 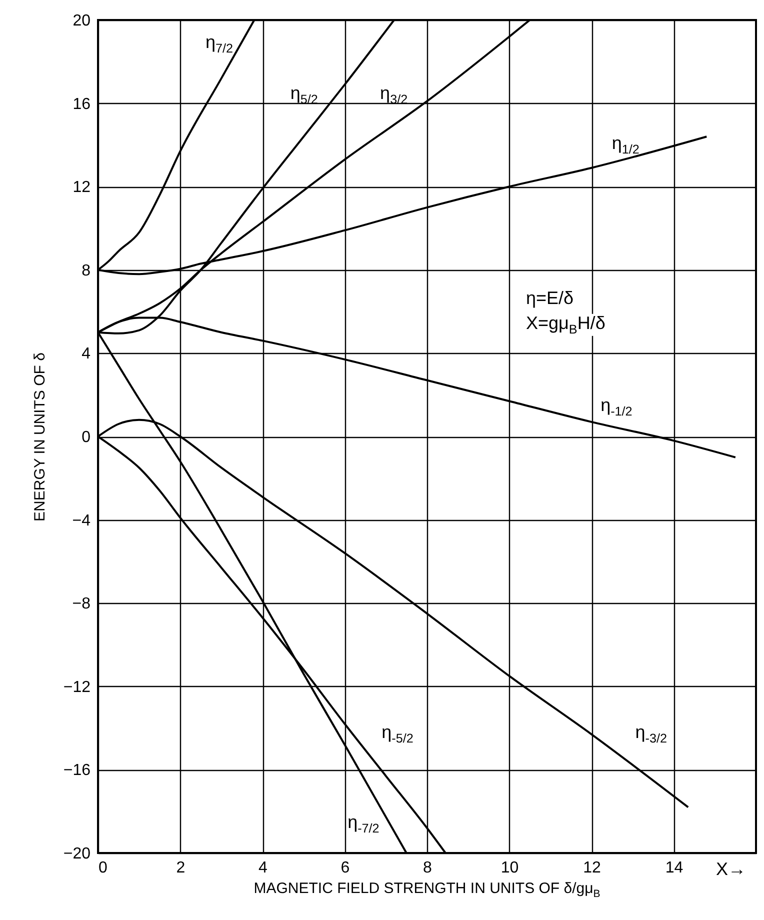 What do you see at coordinates (77, 771) in the screenshot?
I see `y-tick-label: −16` at bounding box center [77, 771].